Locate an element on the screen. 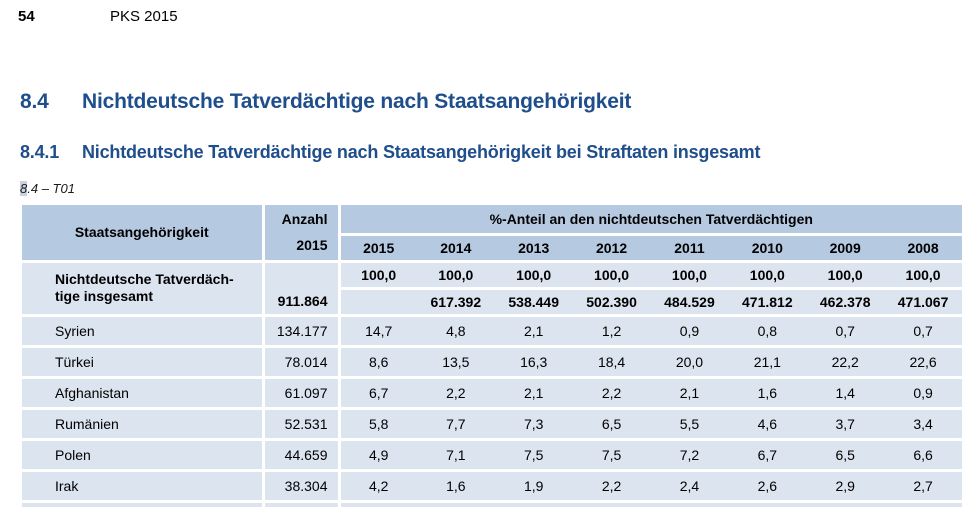 This screenshot has height=507, width=972. percent-value-cell: 0,8 is located at coordinates (767, 329).